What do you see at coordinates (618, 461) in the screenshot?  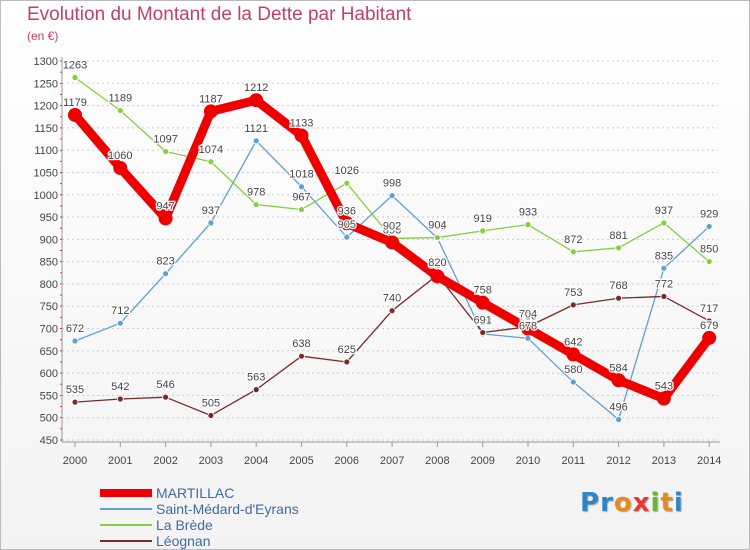 I see `x-tick-label: 2012` at bounding box center [618, 461].